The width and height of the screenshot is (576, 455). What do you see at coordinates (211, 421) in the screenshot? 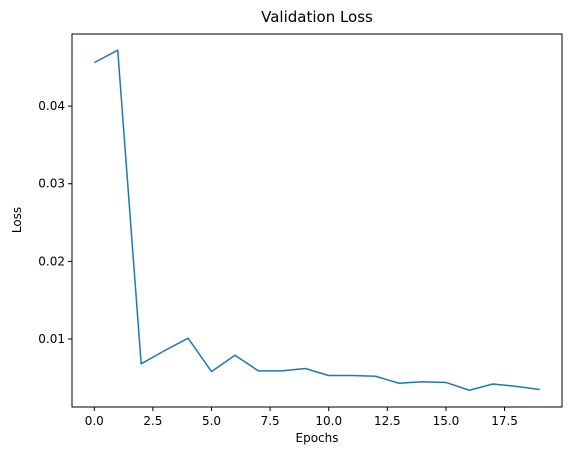
I see `x-tick-label: 5.0` at bounding box center [211, 421].